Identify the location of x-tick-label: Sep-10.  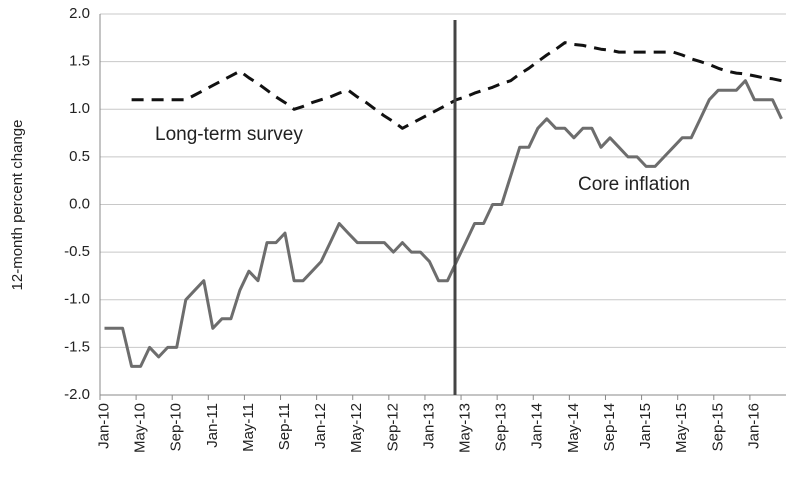
(176, 427).